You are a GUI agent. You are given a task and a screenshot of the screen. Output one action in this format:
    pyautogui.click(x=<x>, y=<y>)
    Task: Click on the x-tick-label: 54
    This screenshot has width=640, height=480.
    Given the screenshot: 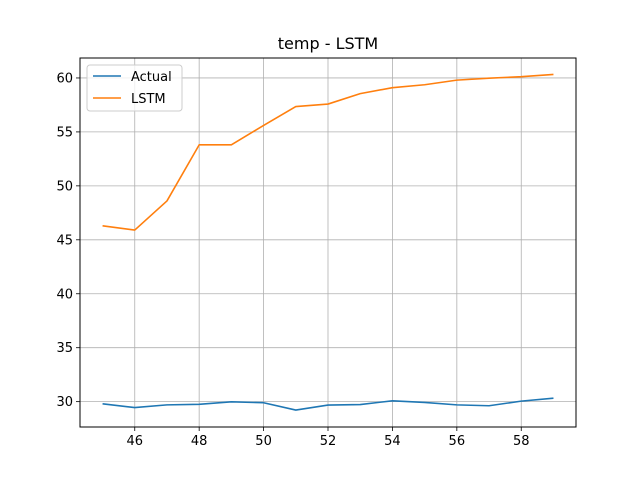 What is the action you would take?
    pyautogui.click(x=392, y=441)
    